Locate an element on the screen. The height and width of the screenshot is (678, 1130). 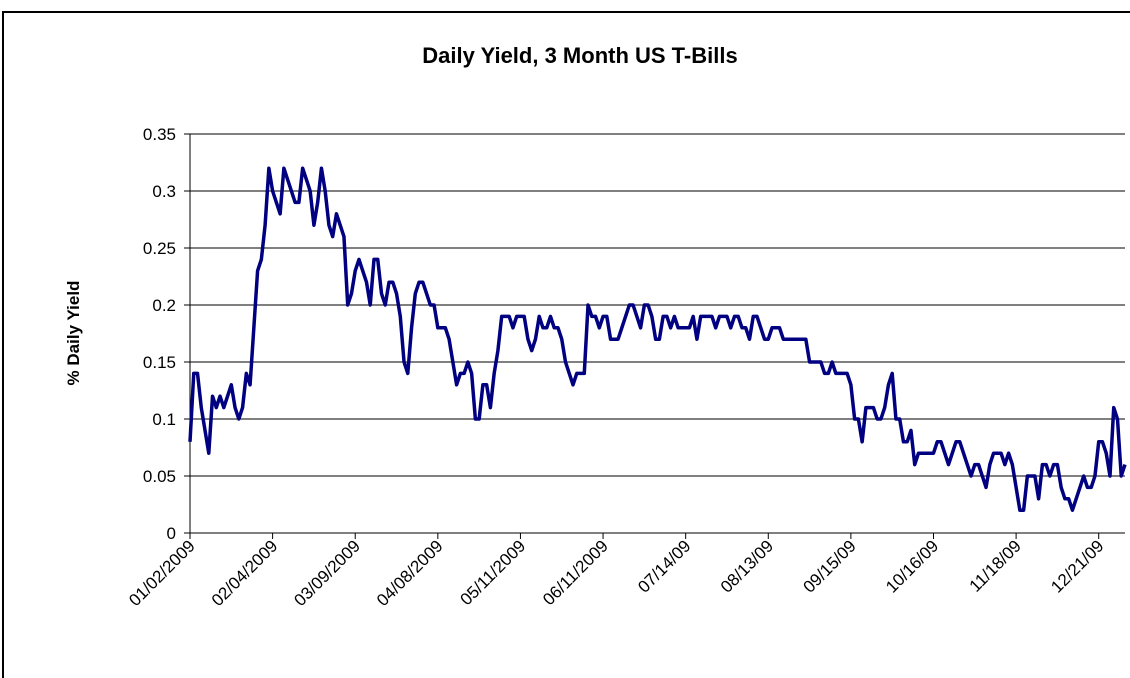
y-tick-label: 0.35 is located at coordinates (159, 134).